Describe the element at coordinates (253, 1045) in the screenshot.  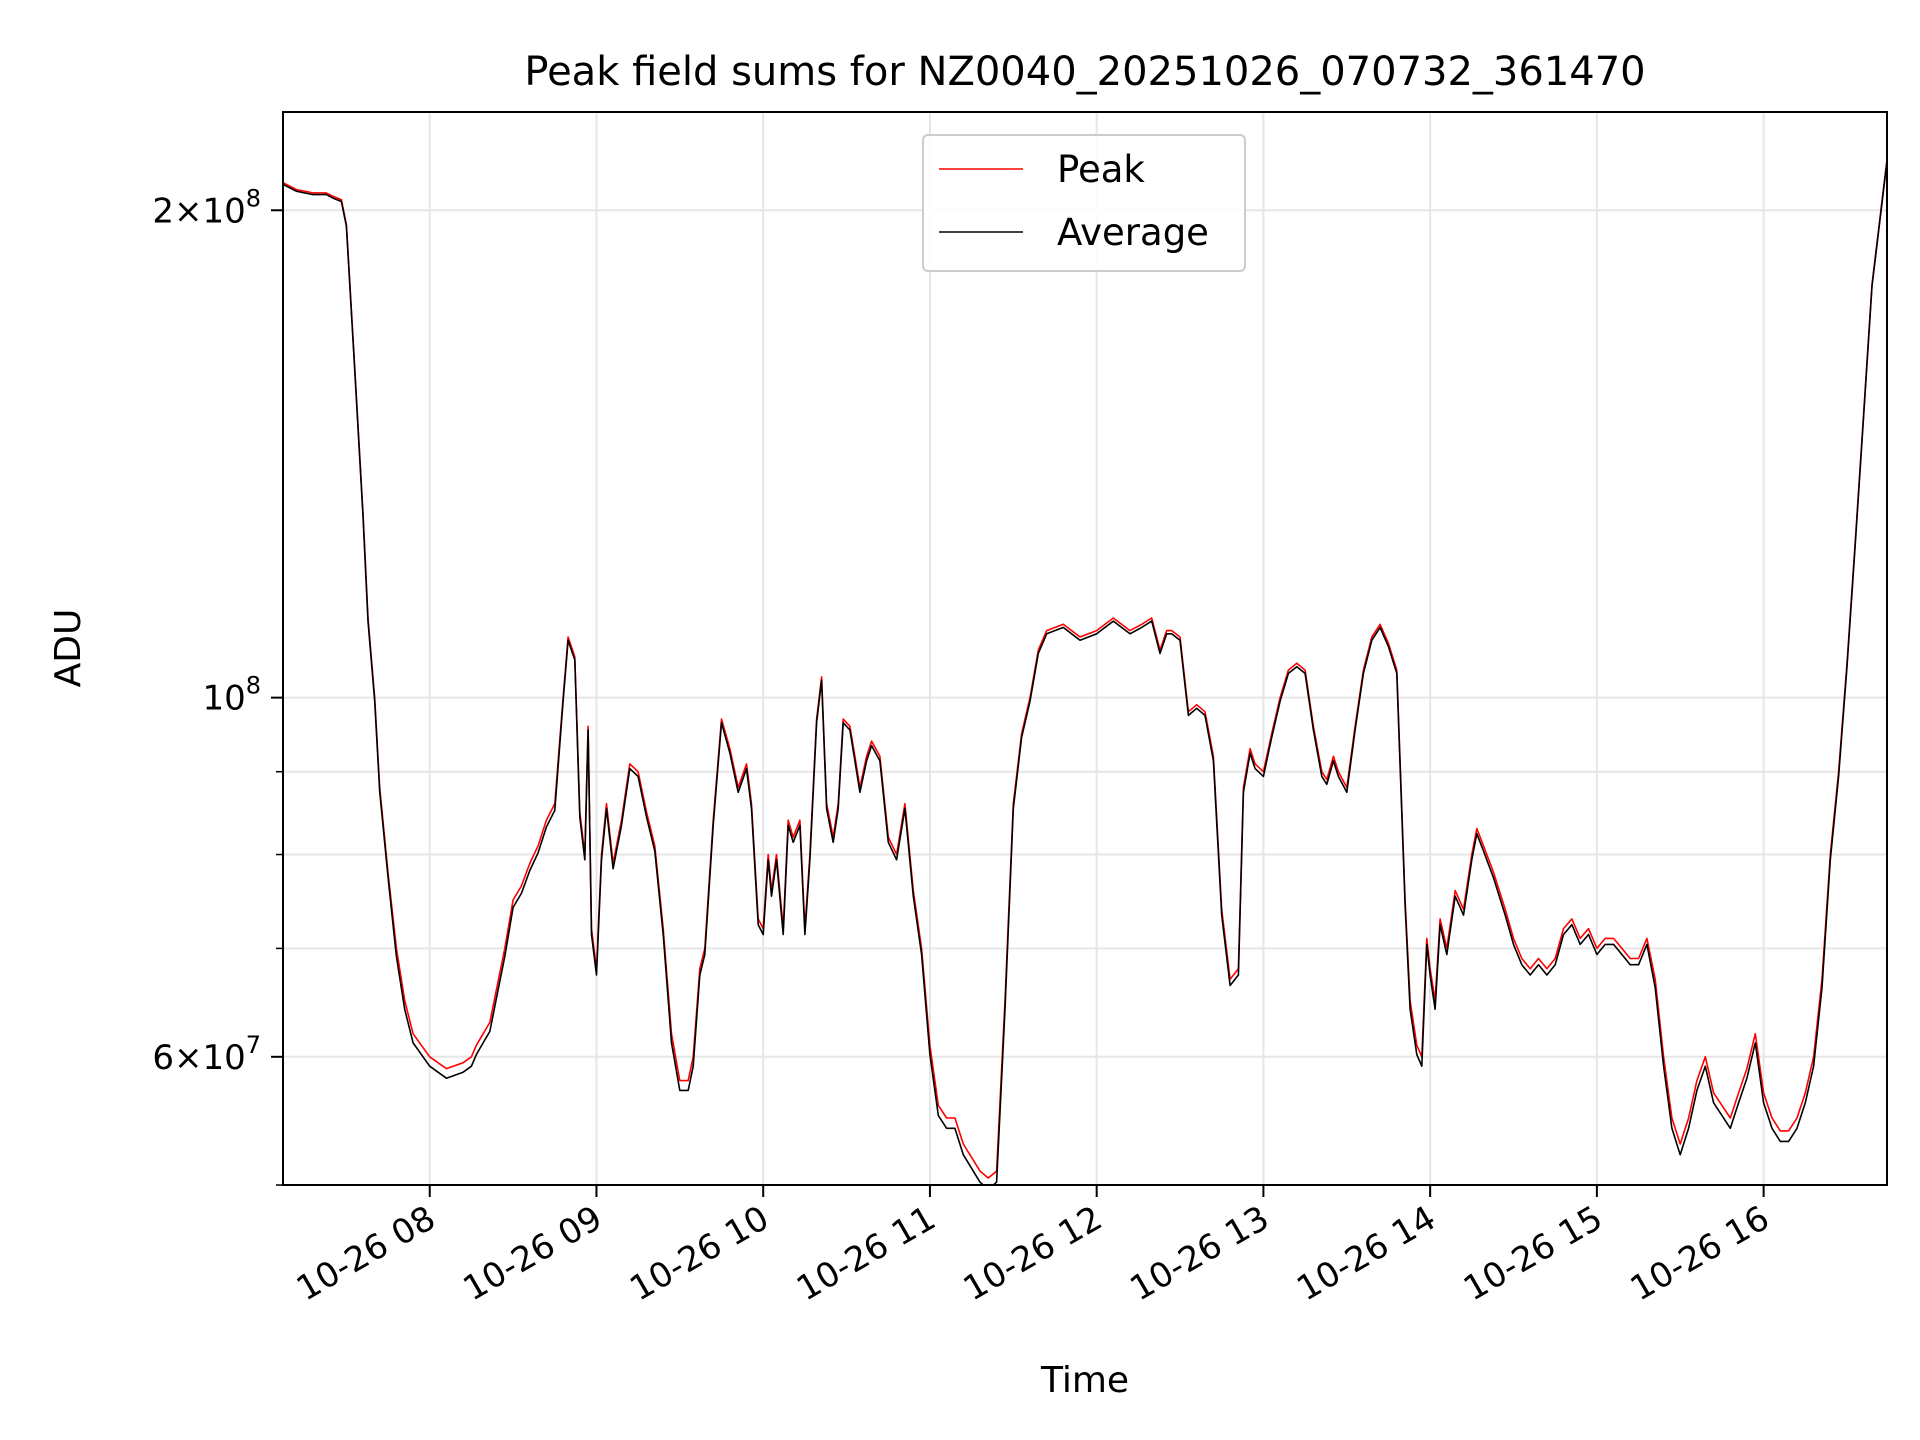
I see `y-tick-exponent: 7` at that location.